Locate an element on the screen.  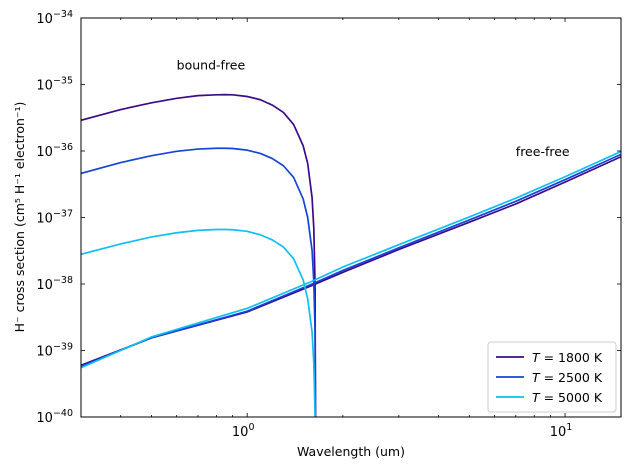
x-tick-label: 10¹ is located at coordinates (561, 431).